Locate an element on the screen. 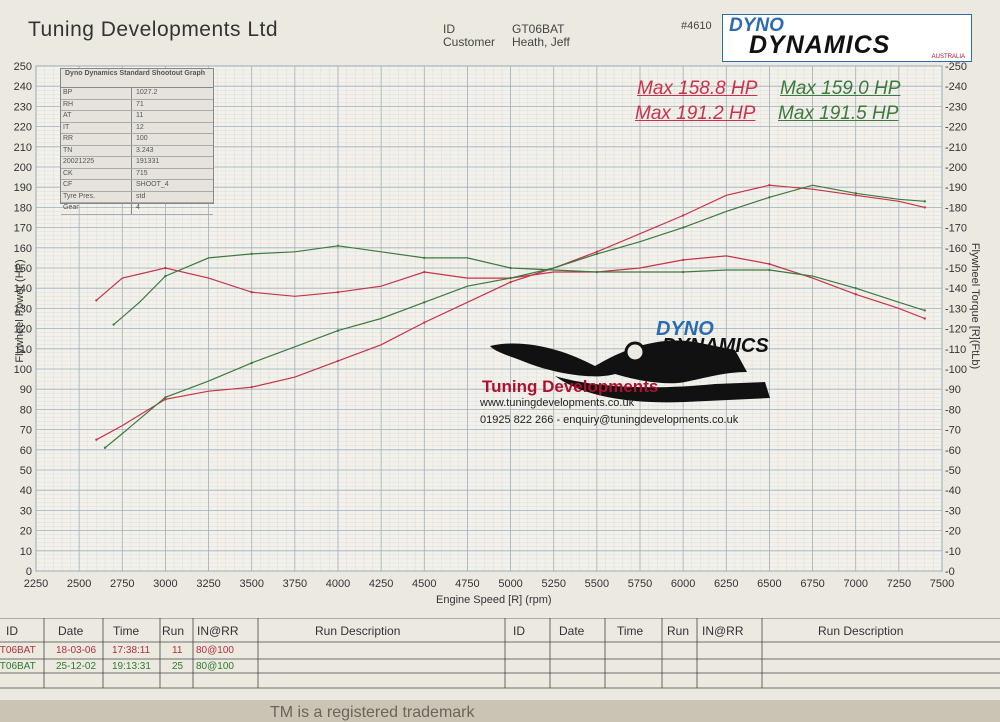 Image resolution: width=1000 pixels, height=722 pixels. y-tick-label: 20 is located at coordinates (26, 532).